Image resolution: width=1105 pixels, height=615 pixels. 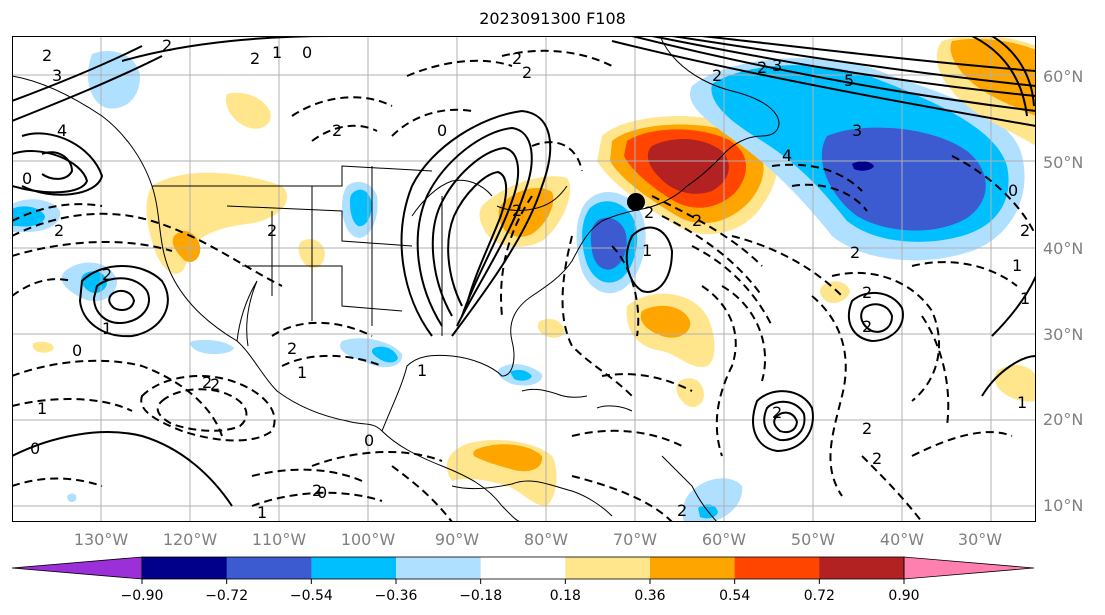 What do you see at coordinates (636, 202) in the screenshot?
I see `location-marker` at bounding box center [636, 202].